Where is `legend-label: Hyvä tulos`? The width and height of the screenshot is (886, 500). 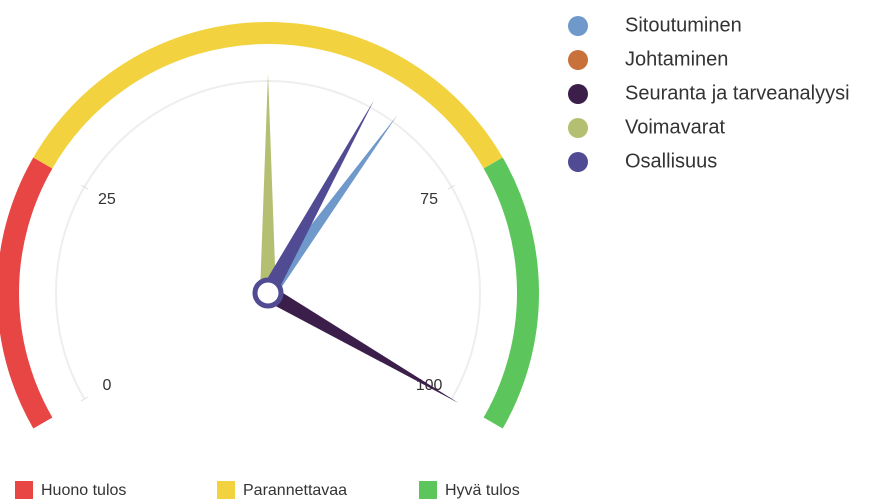
legend-label: Hyvä tulos is located at coordinates (482, 490).